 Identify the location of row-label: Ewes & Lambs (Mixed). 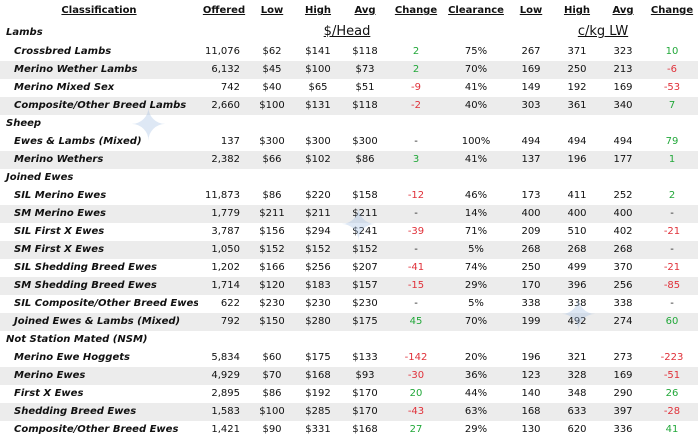
(78, 141).